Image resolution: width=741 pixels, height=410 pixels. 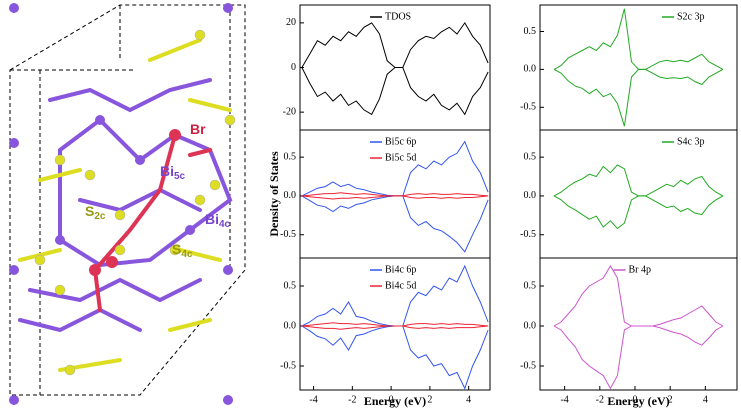 I want to click on y-axis-title: Density of States, so click(x=274, y=194).